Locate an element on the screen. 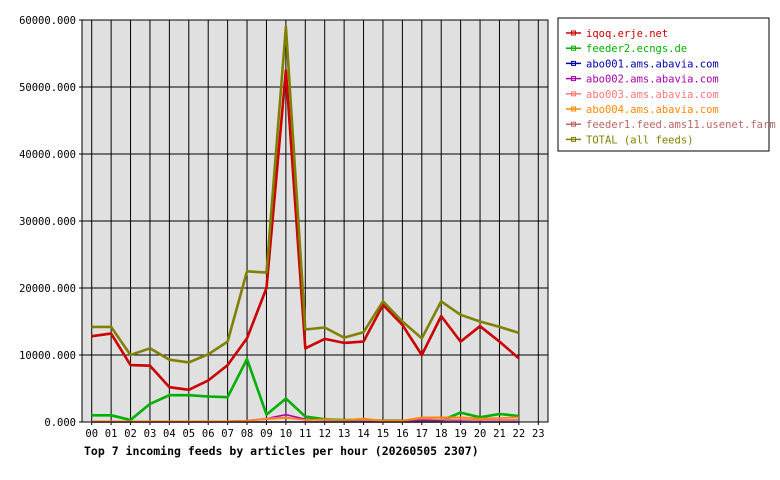  legend-entry: feeder2.ecngs.de is located at coordinates (626, 49).